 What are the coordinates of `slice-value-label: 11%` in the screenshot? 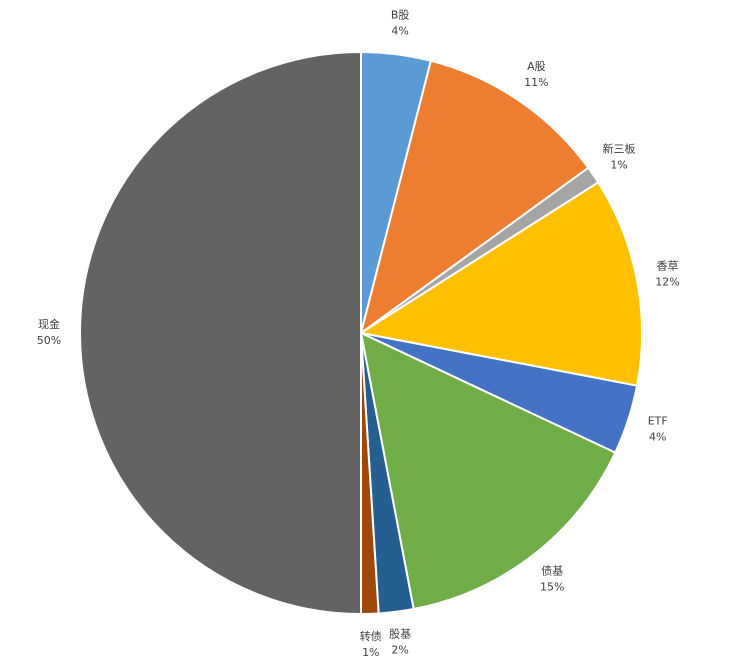 It's located at (536, 82).